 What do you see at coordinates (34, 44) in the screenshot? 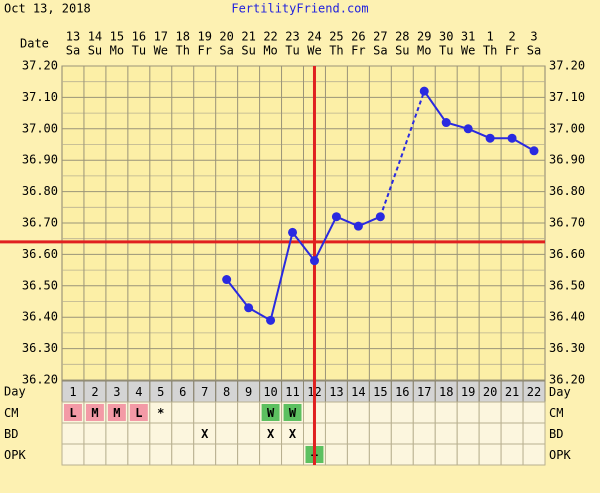
I see `date-row-label: Date` at bounding box center [34, 44].